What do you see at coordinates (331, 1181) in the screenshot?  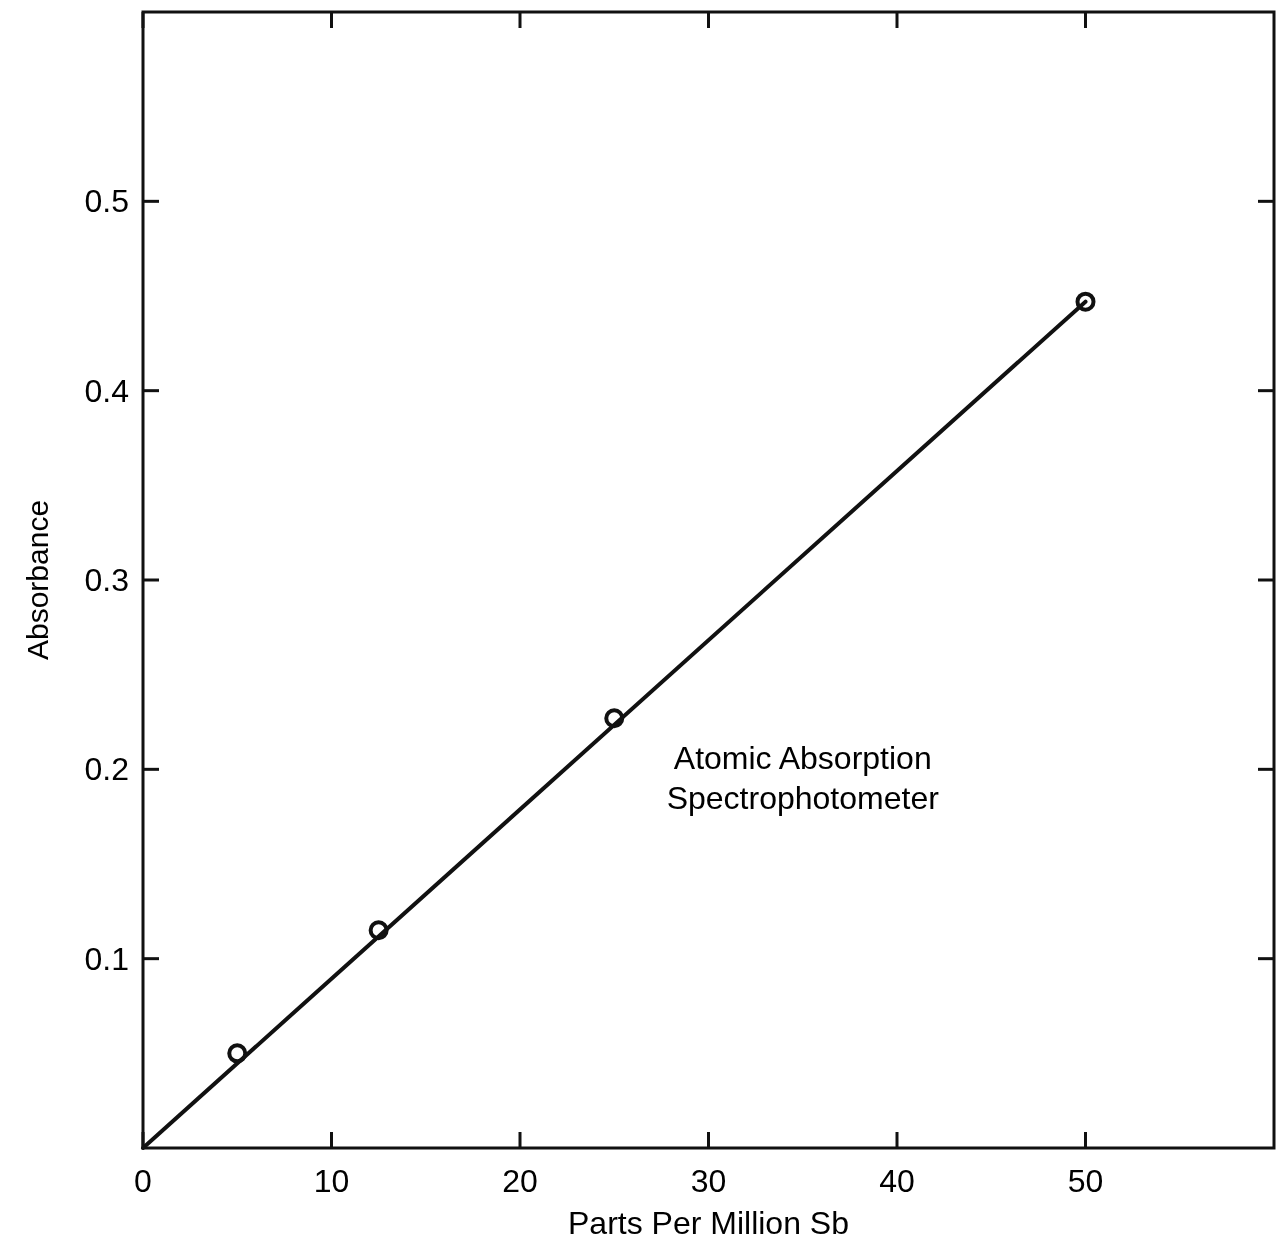 I see `x-tick-label: 10` at bounding box center [331, 1181].